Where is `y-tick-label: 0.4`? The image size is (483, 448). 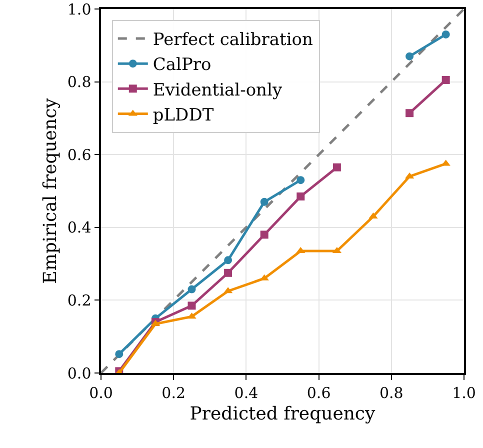 y-tick-label: 0.4 is located at coordinates (79, 227).